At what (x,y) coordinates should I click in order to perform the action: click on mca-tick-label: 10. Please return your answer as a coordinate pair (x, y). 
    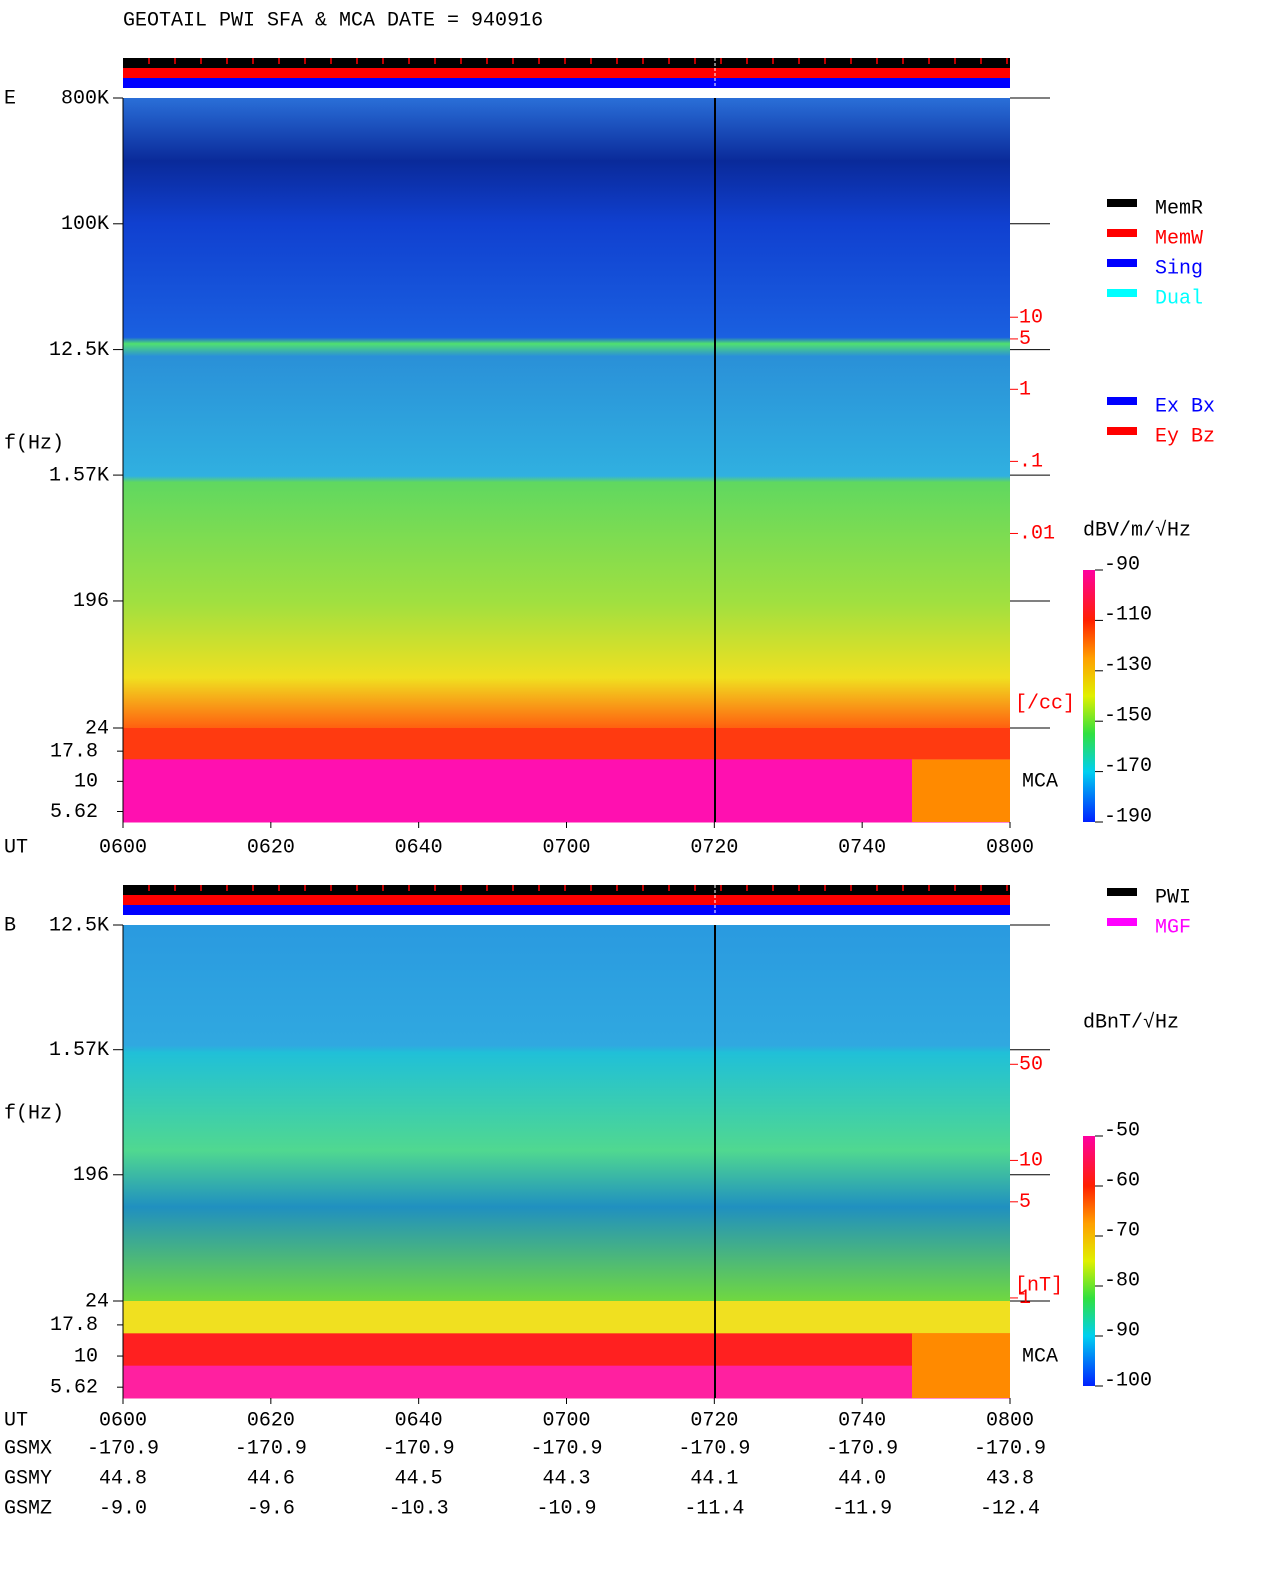
    Looking at the image, I should click on (86, 1356).